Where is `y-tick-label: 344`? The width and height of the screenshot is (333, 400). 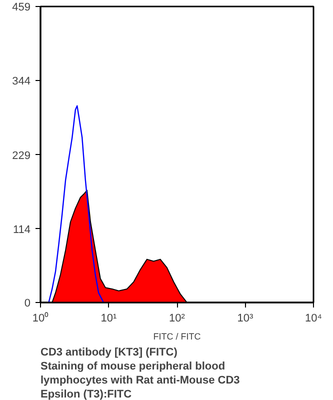
y-tick-label: 344 is located at coordinates (21, 82).